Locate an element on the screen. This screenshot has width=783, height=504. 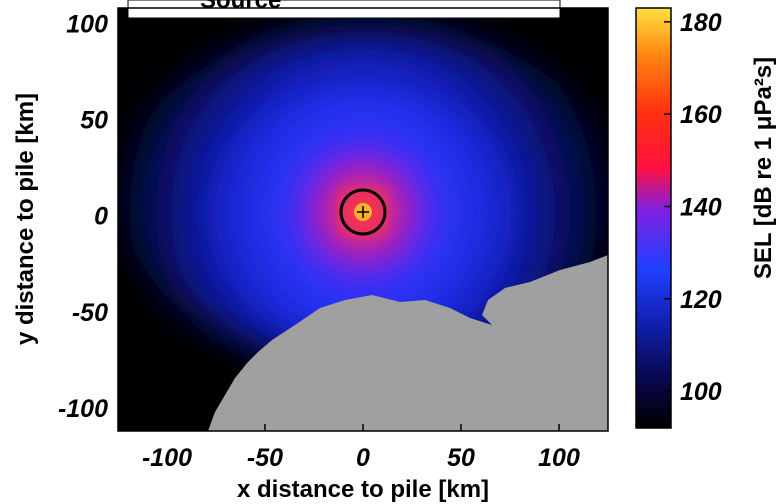
x-tick-label: -100 is located at coordinates (167, 458).